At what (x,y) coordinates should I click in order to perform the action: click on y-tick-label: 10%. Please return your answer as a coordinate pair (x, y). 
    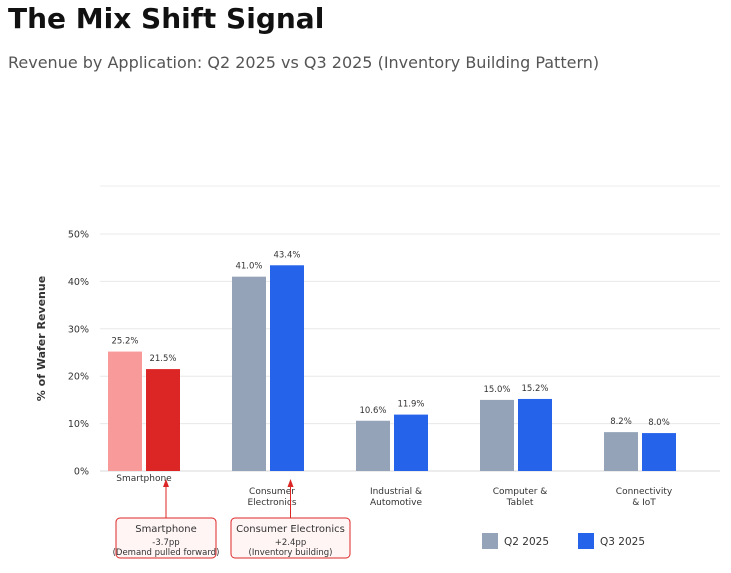
    Looking at the image, I should click on (78, 424).